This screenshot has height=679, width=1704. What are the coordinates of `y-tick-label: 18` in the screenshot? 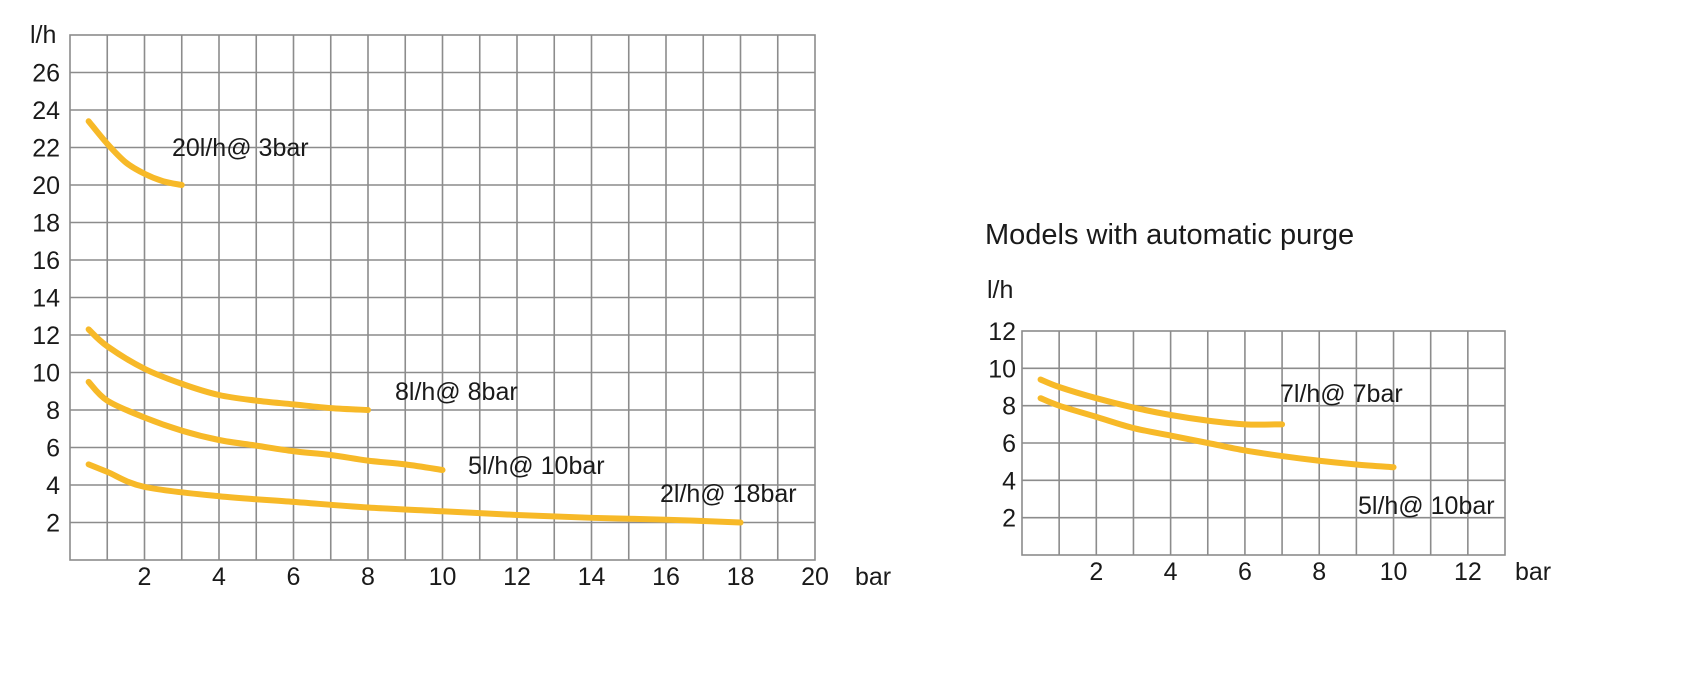 It's located at (46, 224).